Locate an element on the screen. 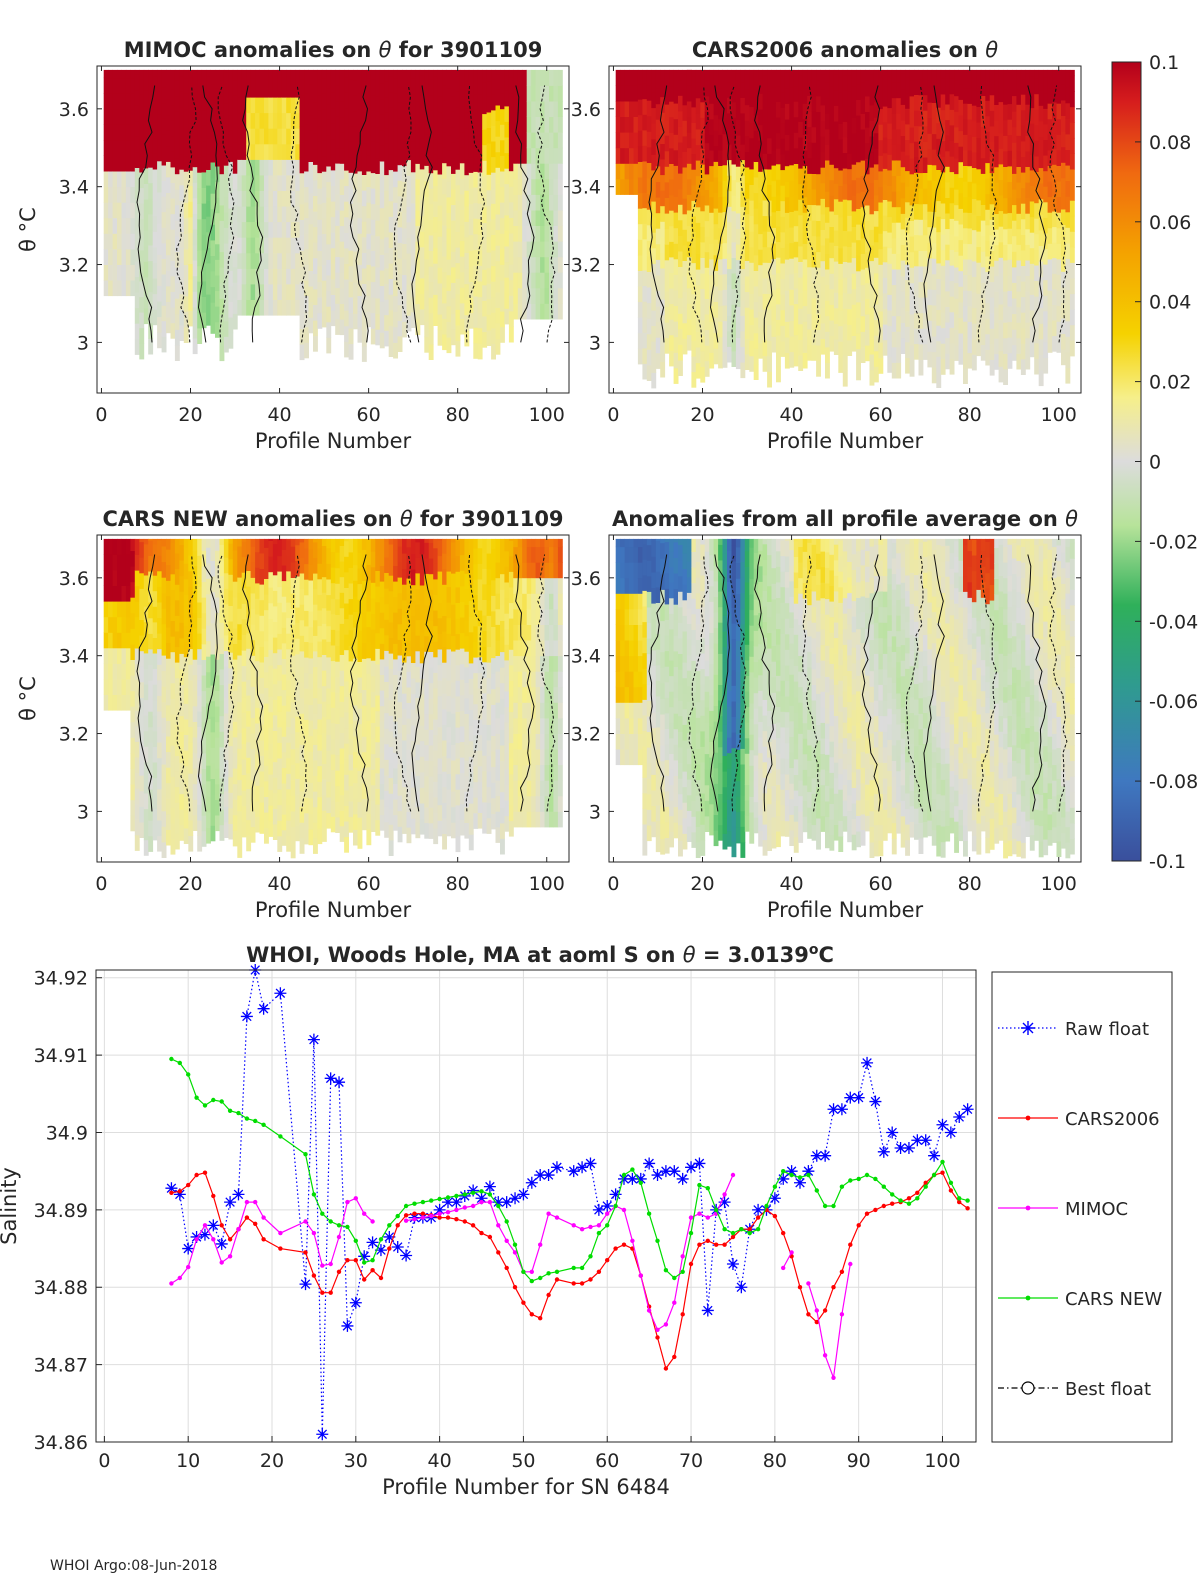 This screenshot has width=1200, height=1575. axes-frame is located at coordinates (333, 229).